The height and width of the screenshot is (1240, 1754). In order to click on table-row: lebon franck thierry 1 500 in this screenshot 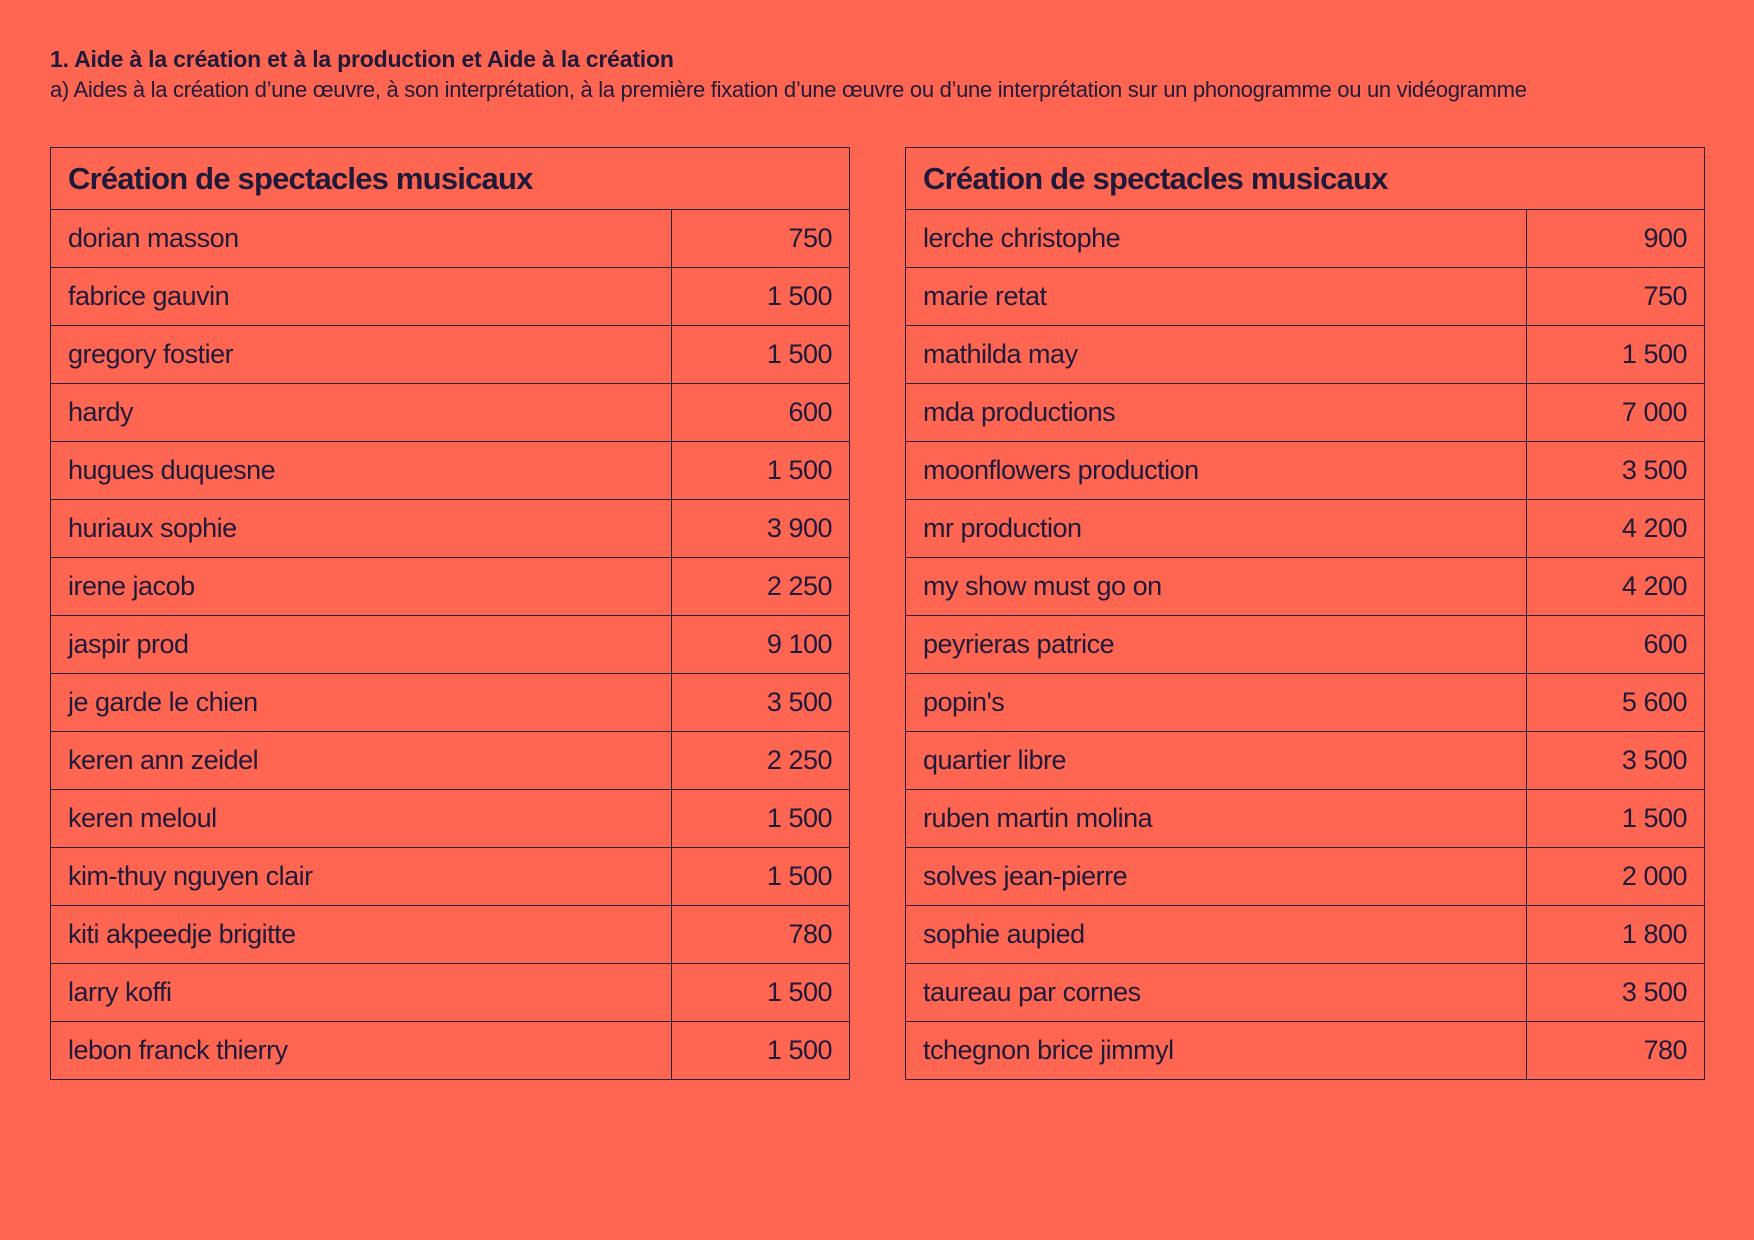, I will do `click(450, 1050)`.